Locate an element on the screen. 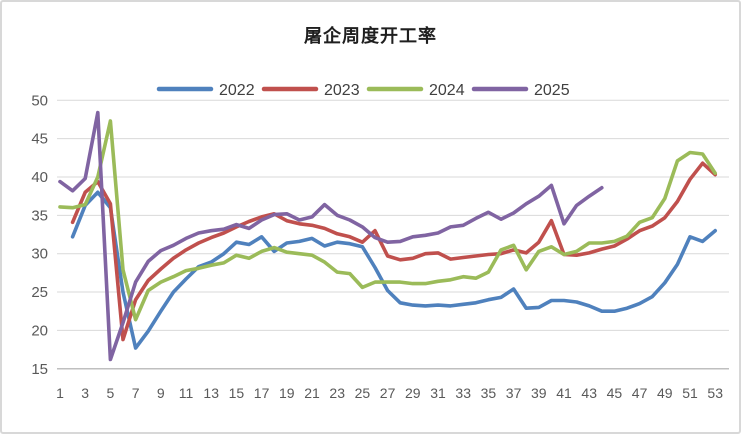 This screenshot has width=741, height=434. x-axis-tick-label: 37 is located at coordinates (514, 393).